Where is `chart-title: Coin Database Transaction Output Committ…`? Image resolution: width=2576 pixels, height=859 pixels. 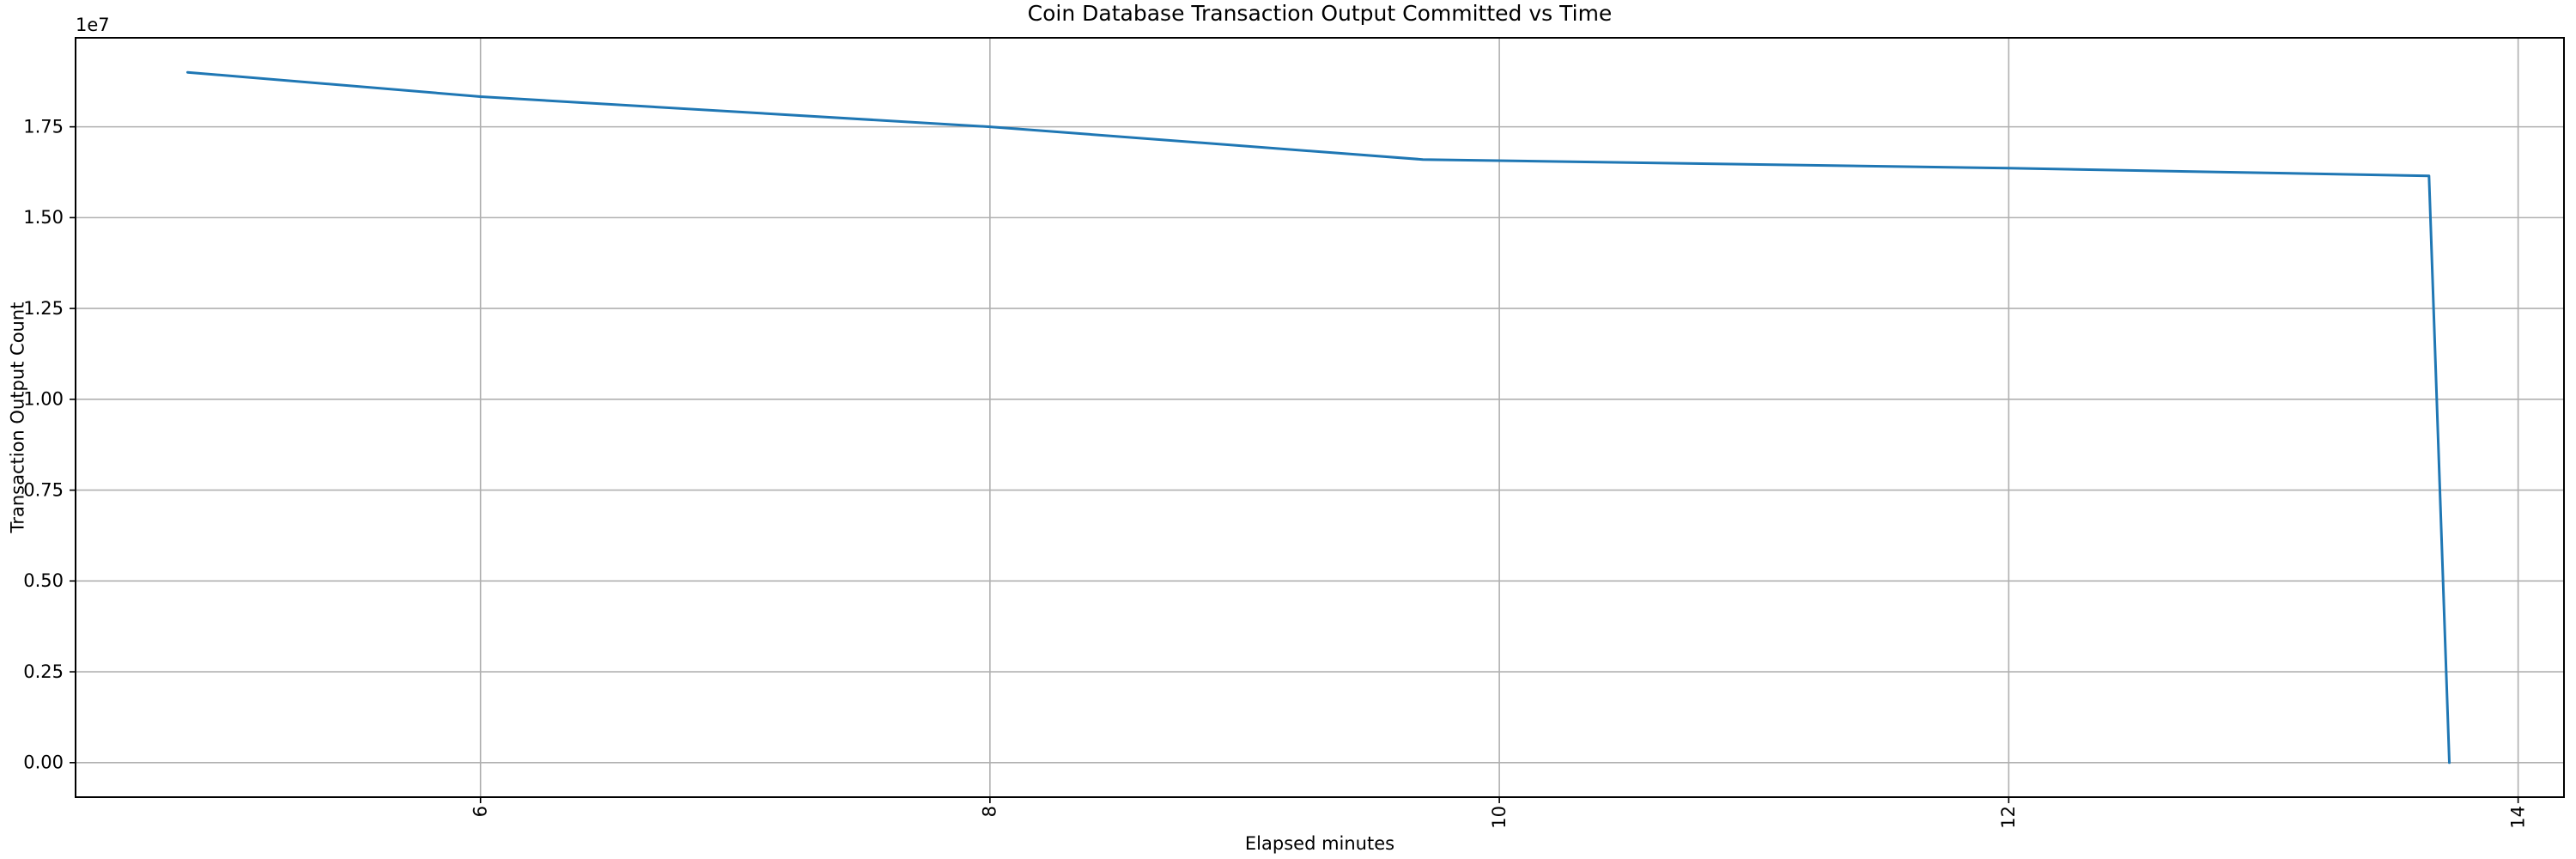 chart-title: Coin Database Transaction Output Committ… is located at coordinates (1320, 14).